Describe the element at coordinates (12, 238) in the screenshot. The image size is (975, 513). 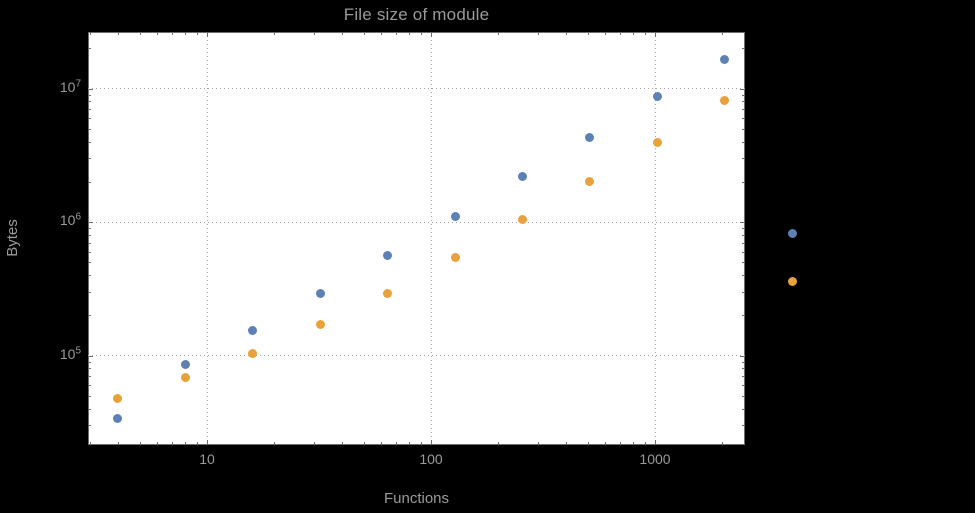
I see `y-axis-label: Bytes` at that location.